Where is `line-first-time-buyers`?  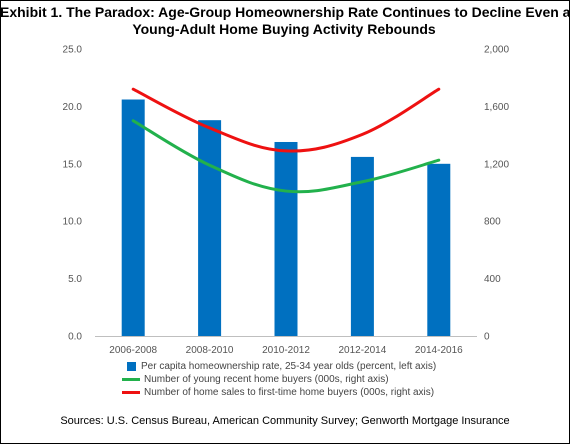
line-first-time-buyers is located at coordinates (286, 120).